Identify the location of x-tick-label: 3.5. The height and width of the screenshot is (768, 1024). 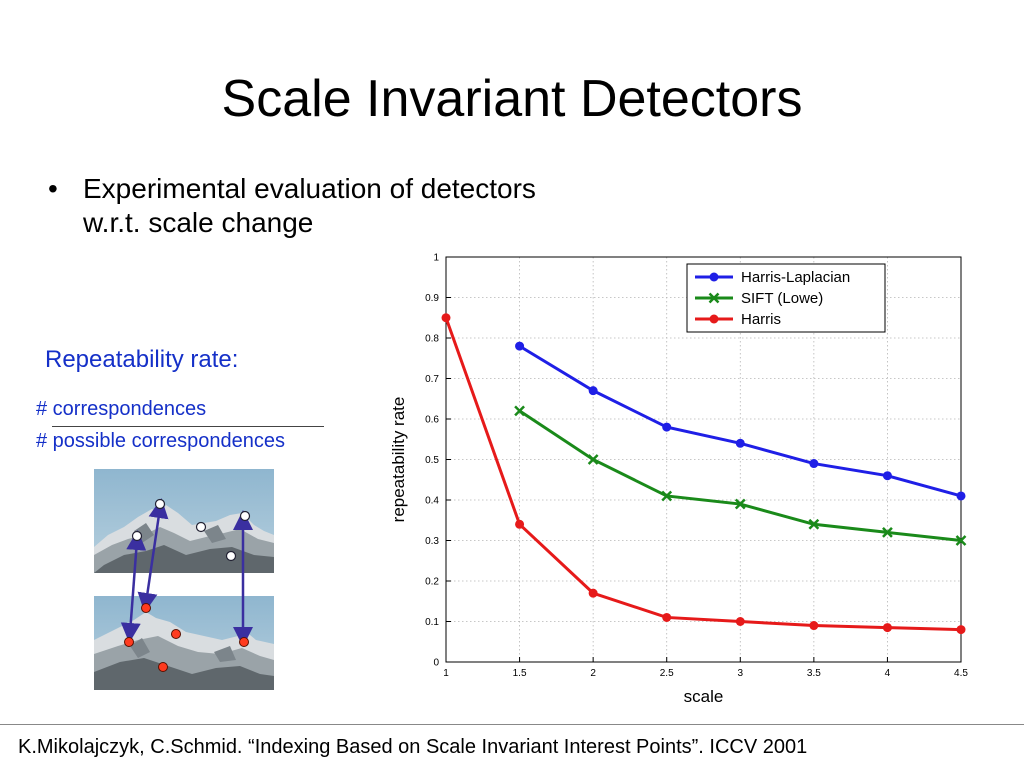
(814, 673).